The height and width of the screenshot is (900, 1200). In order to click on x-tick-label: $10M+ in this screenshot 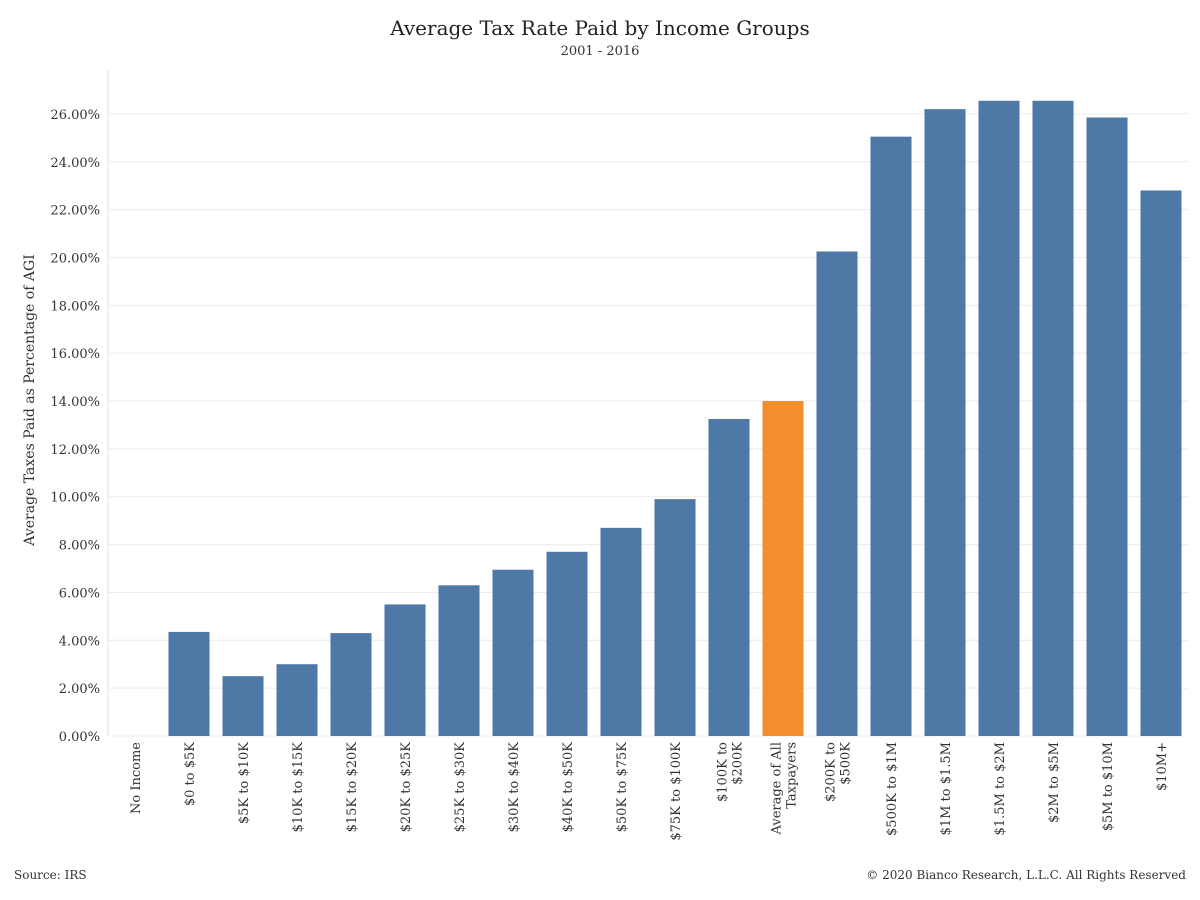, I will do `click(1162, 766)`.